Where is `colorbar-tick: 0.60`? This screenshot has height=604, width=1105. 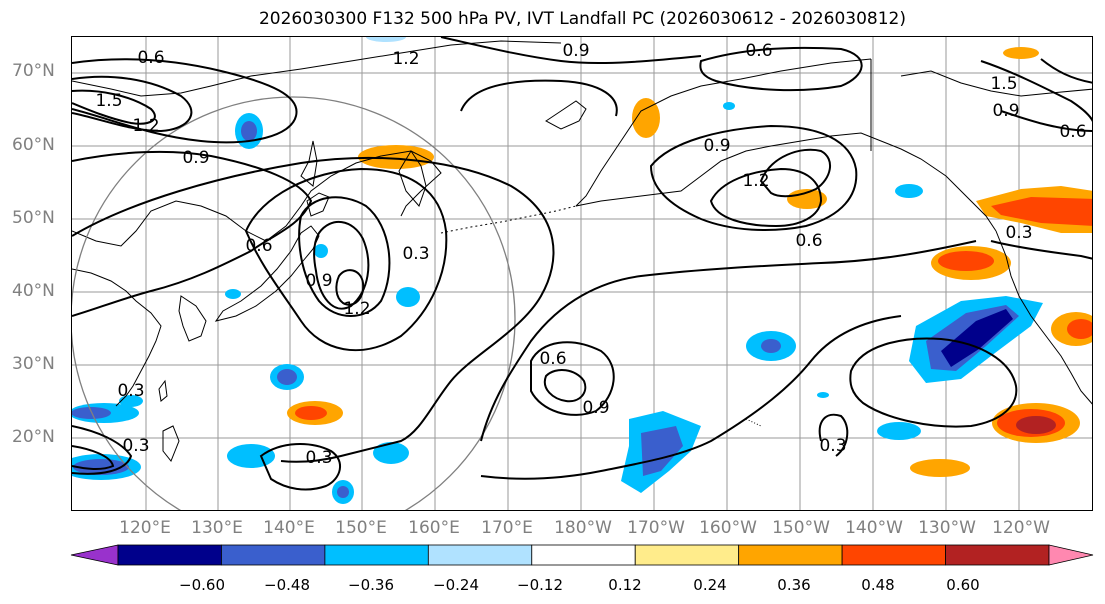 colorbar-tick: 0.60 is located at coordinates (963, 585).